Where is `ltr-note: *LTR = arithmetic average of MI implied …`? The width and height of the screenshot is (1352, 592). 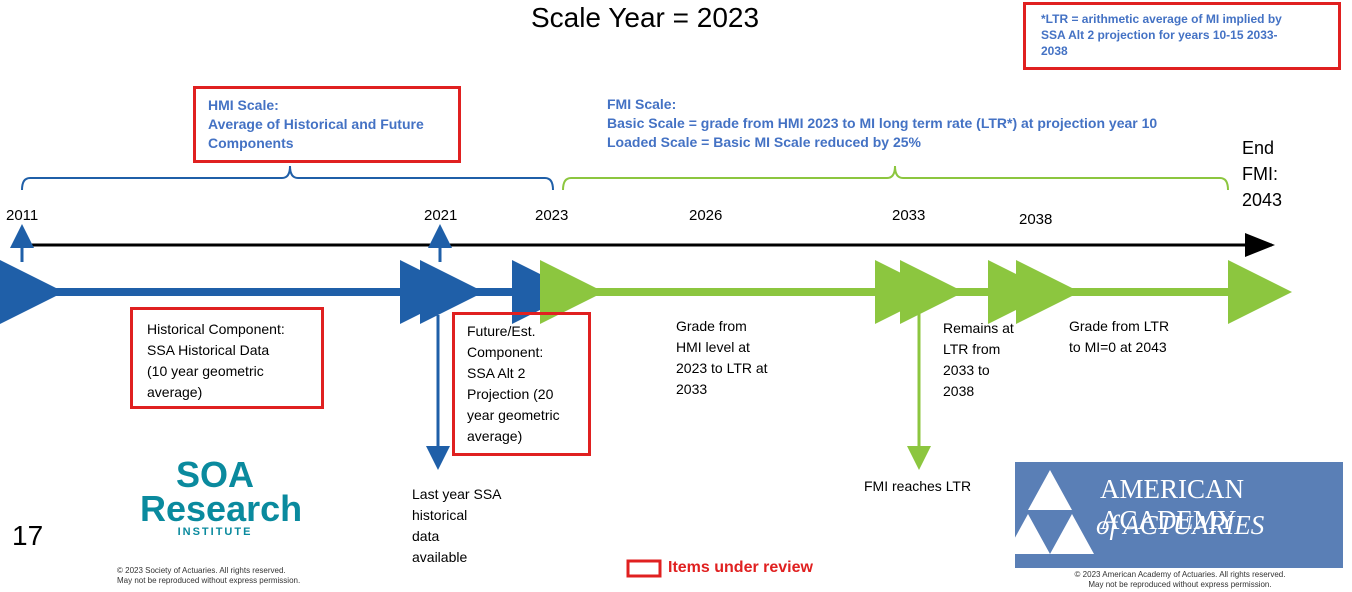 ltr-note: *LTR = arithmetic average of MI implied … is located at coordinates (1182, 36).